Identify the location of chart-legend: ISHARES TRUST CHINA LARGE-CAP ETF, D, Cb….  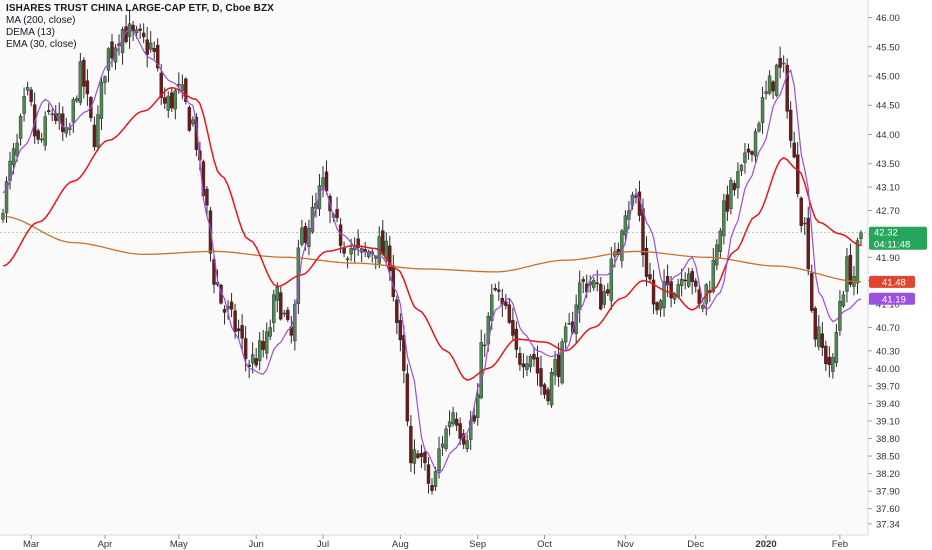
(140, 27).